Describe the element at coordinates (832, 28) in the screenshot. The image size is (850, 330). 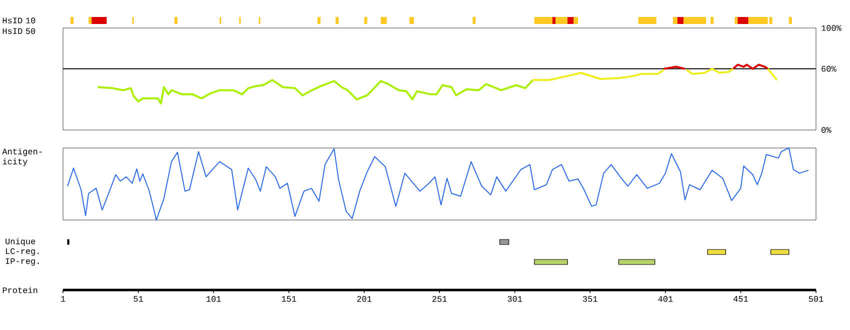
I see `y-tick-label: 100%` at that location.